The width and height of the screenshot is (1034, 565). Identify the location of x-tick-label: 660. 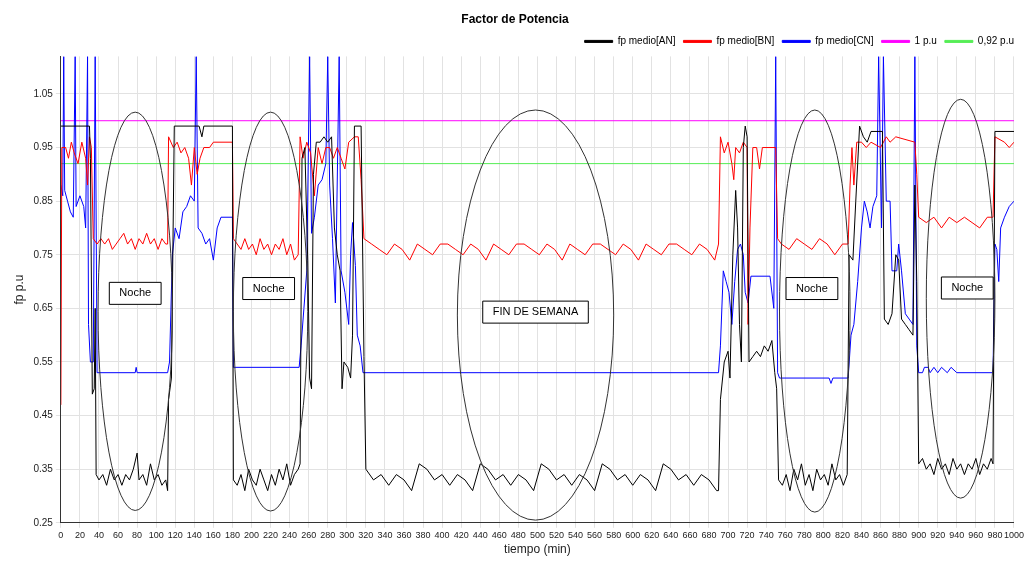
(690, 534).